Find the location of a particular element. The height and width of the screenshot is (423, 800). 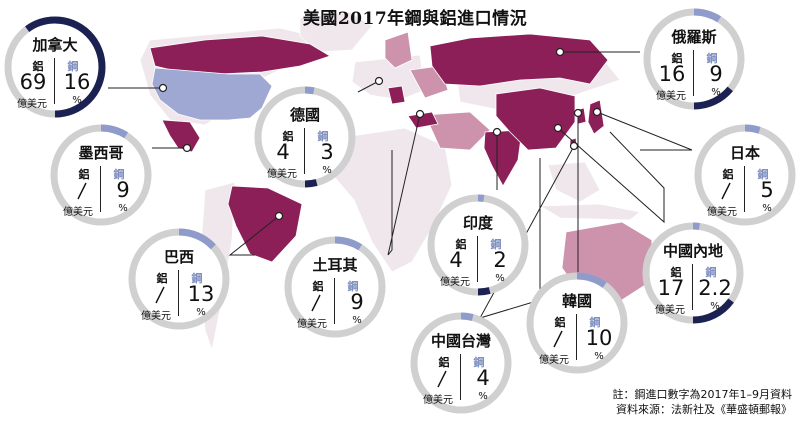

leader-dot-brazil is located at coordinates (279, 216).